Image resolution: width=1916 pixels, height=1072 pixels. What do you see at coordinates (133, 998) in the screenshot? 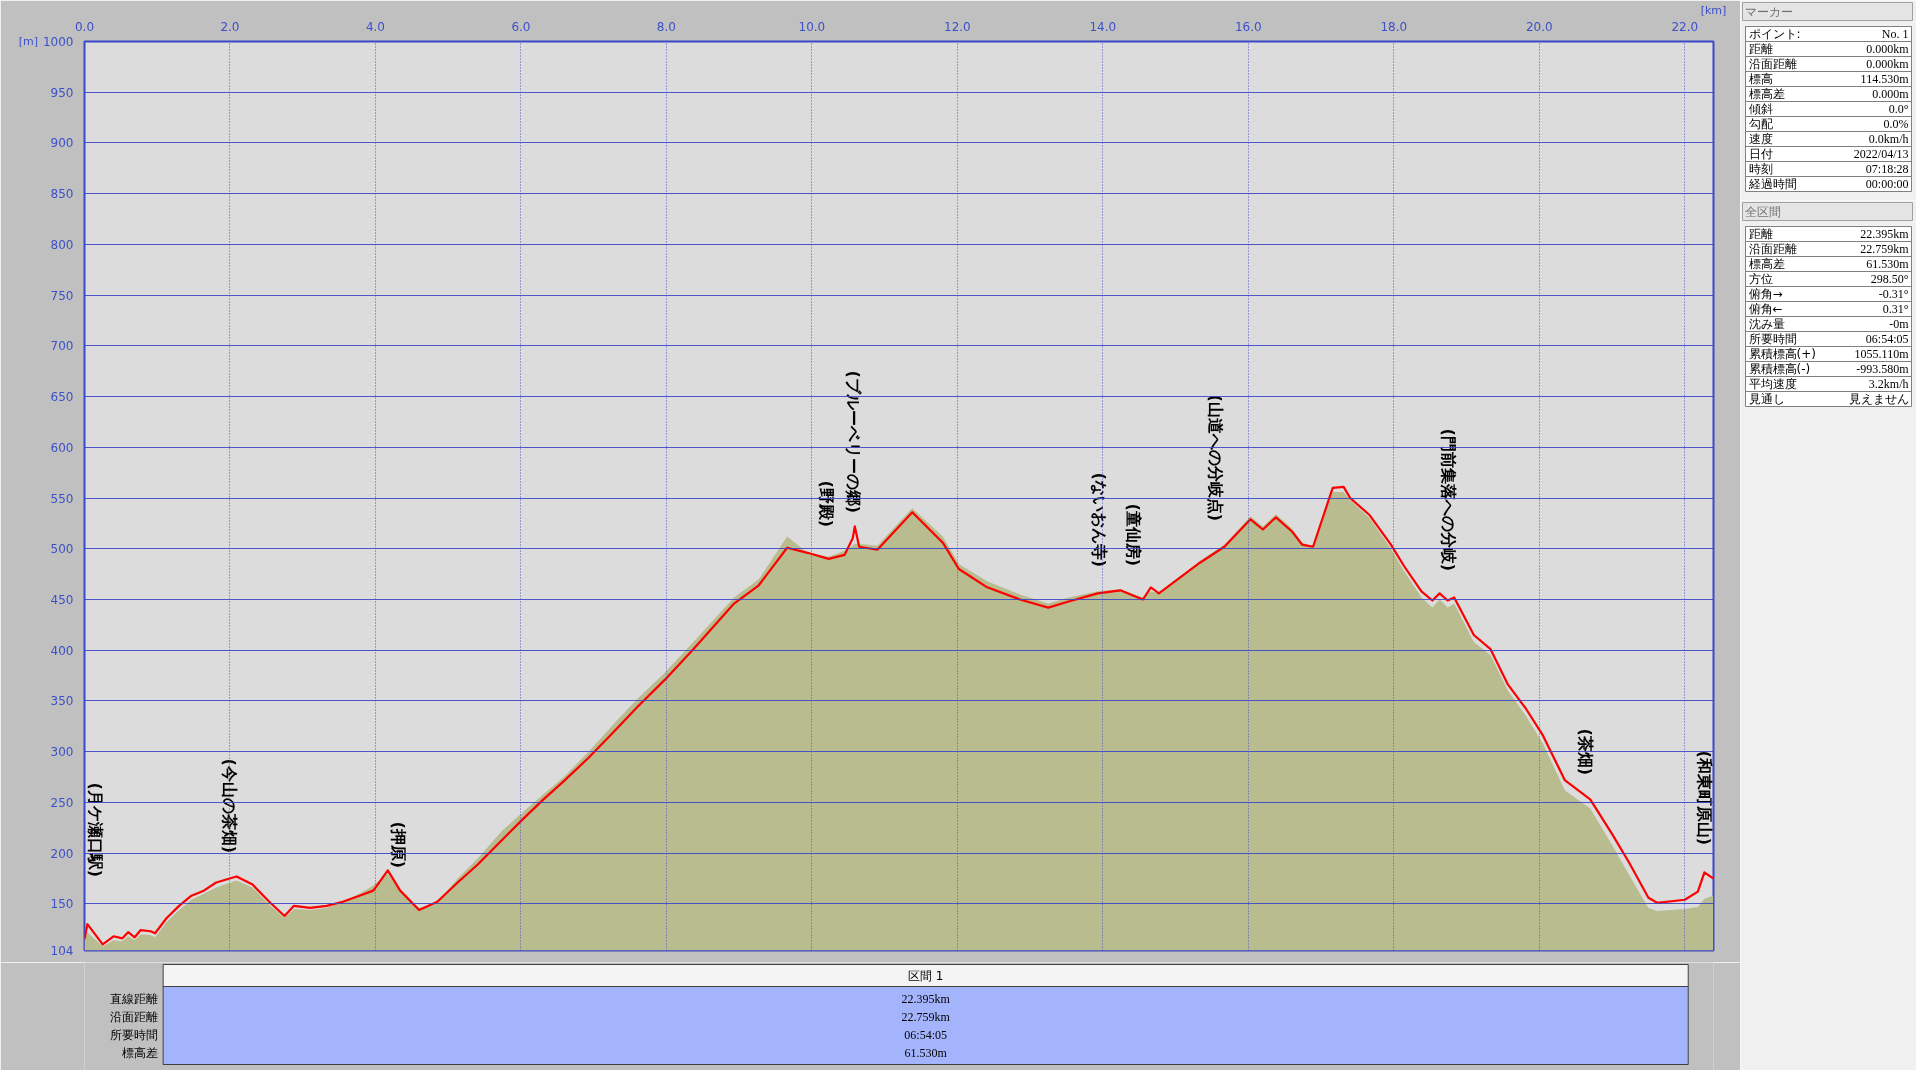
I see `text: 直線距離` at bounding box center [133, 998].